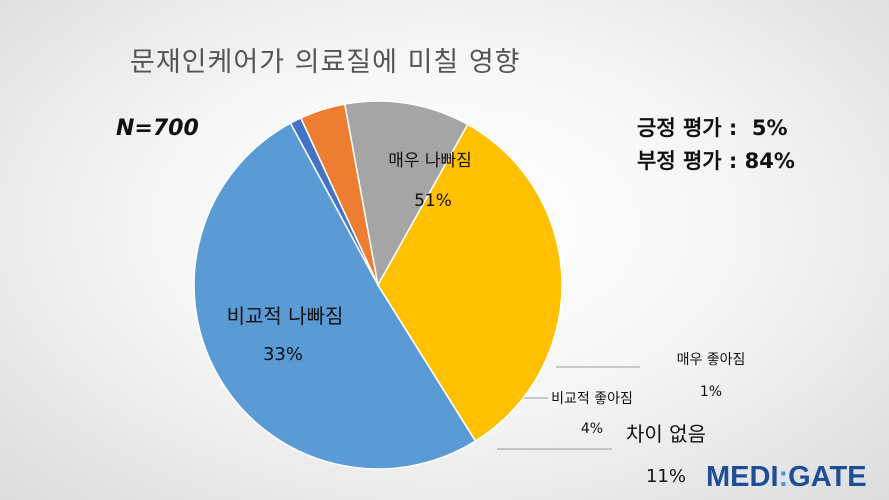 The image size is (889, 500). What do you see at coordinates (712, 128) in the screenshot?
I see `positive-evaluation: 긍정 평가 : 5%` at bounding box center [712, 128].